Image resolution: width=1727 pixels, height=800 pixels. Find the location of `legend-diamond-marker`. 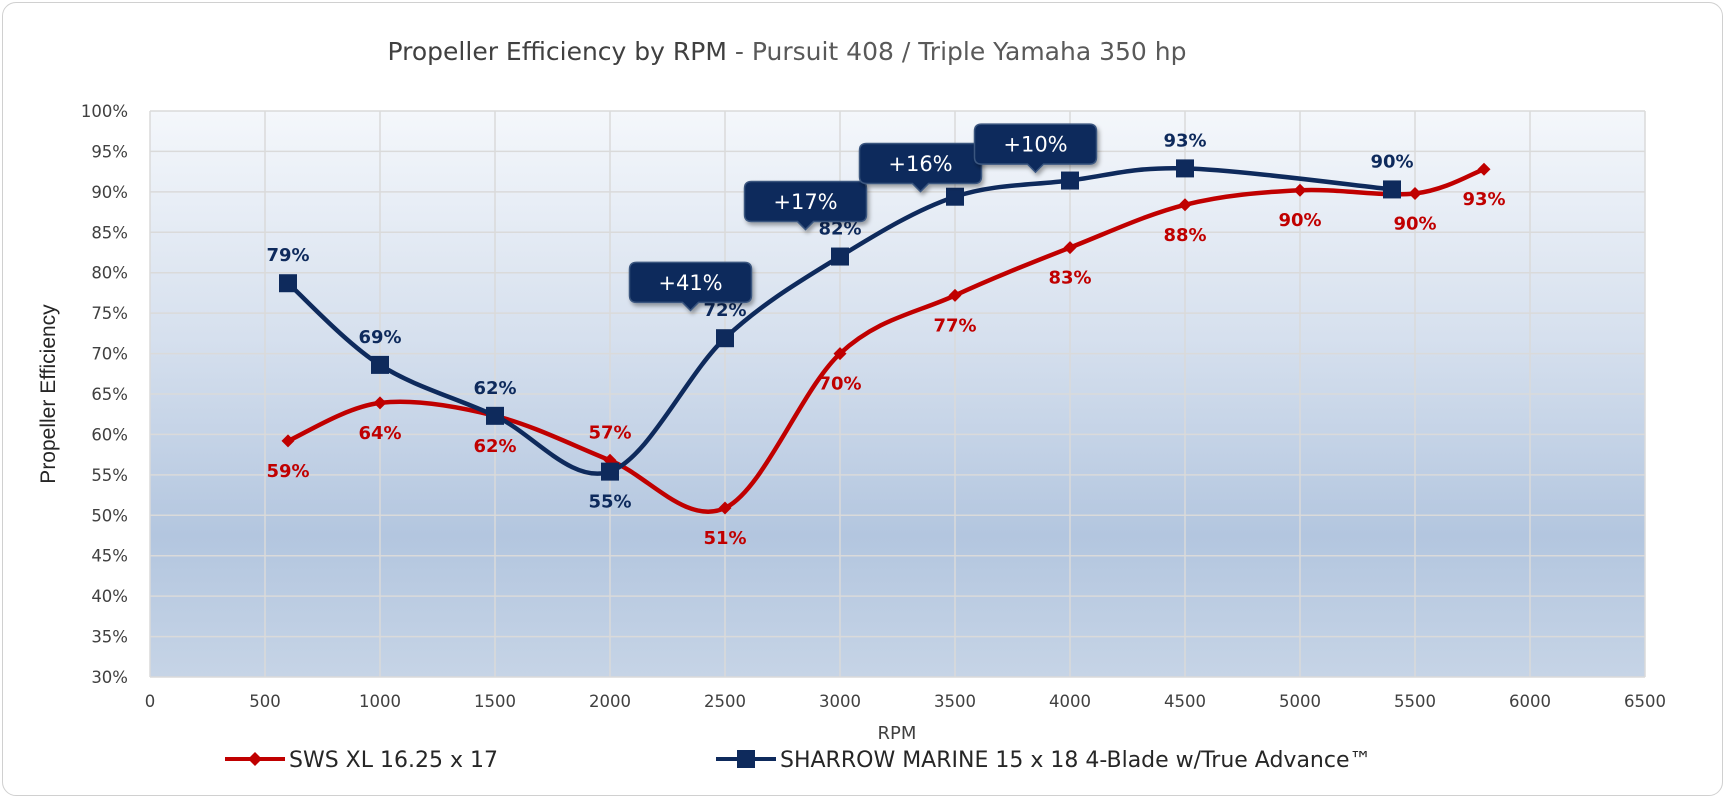

legend-diamond-marker is located at coordinates (255, 759).